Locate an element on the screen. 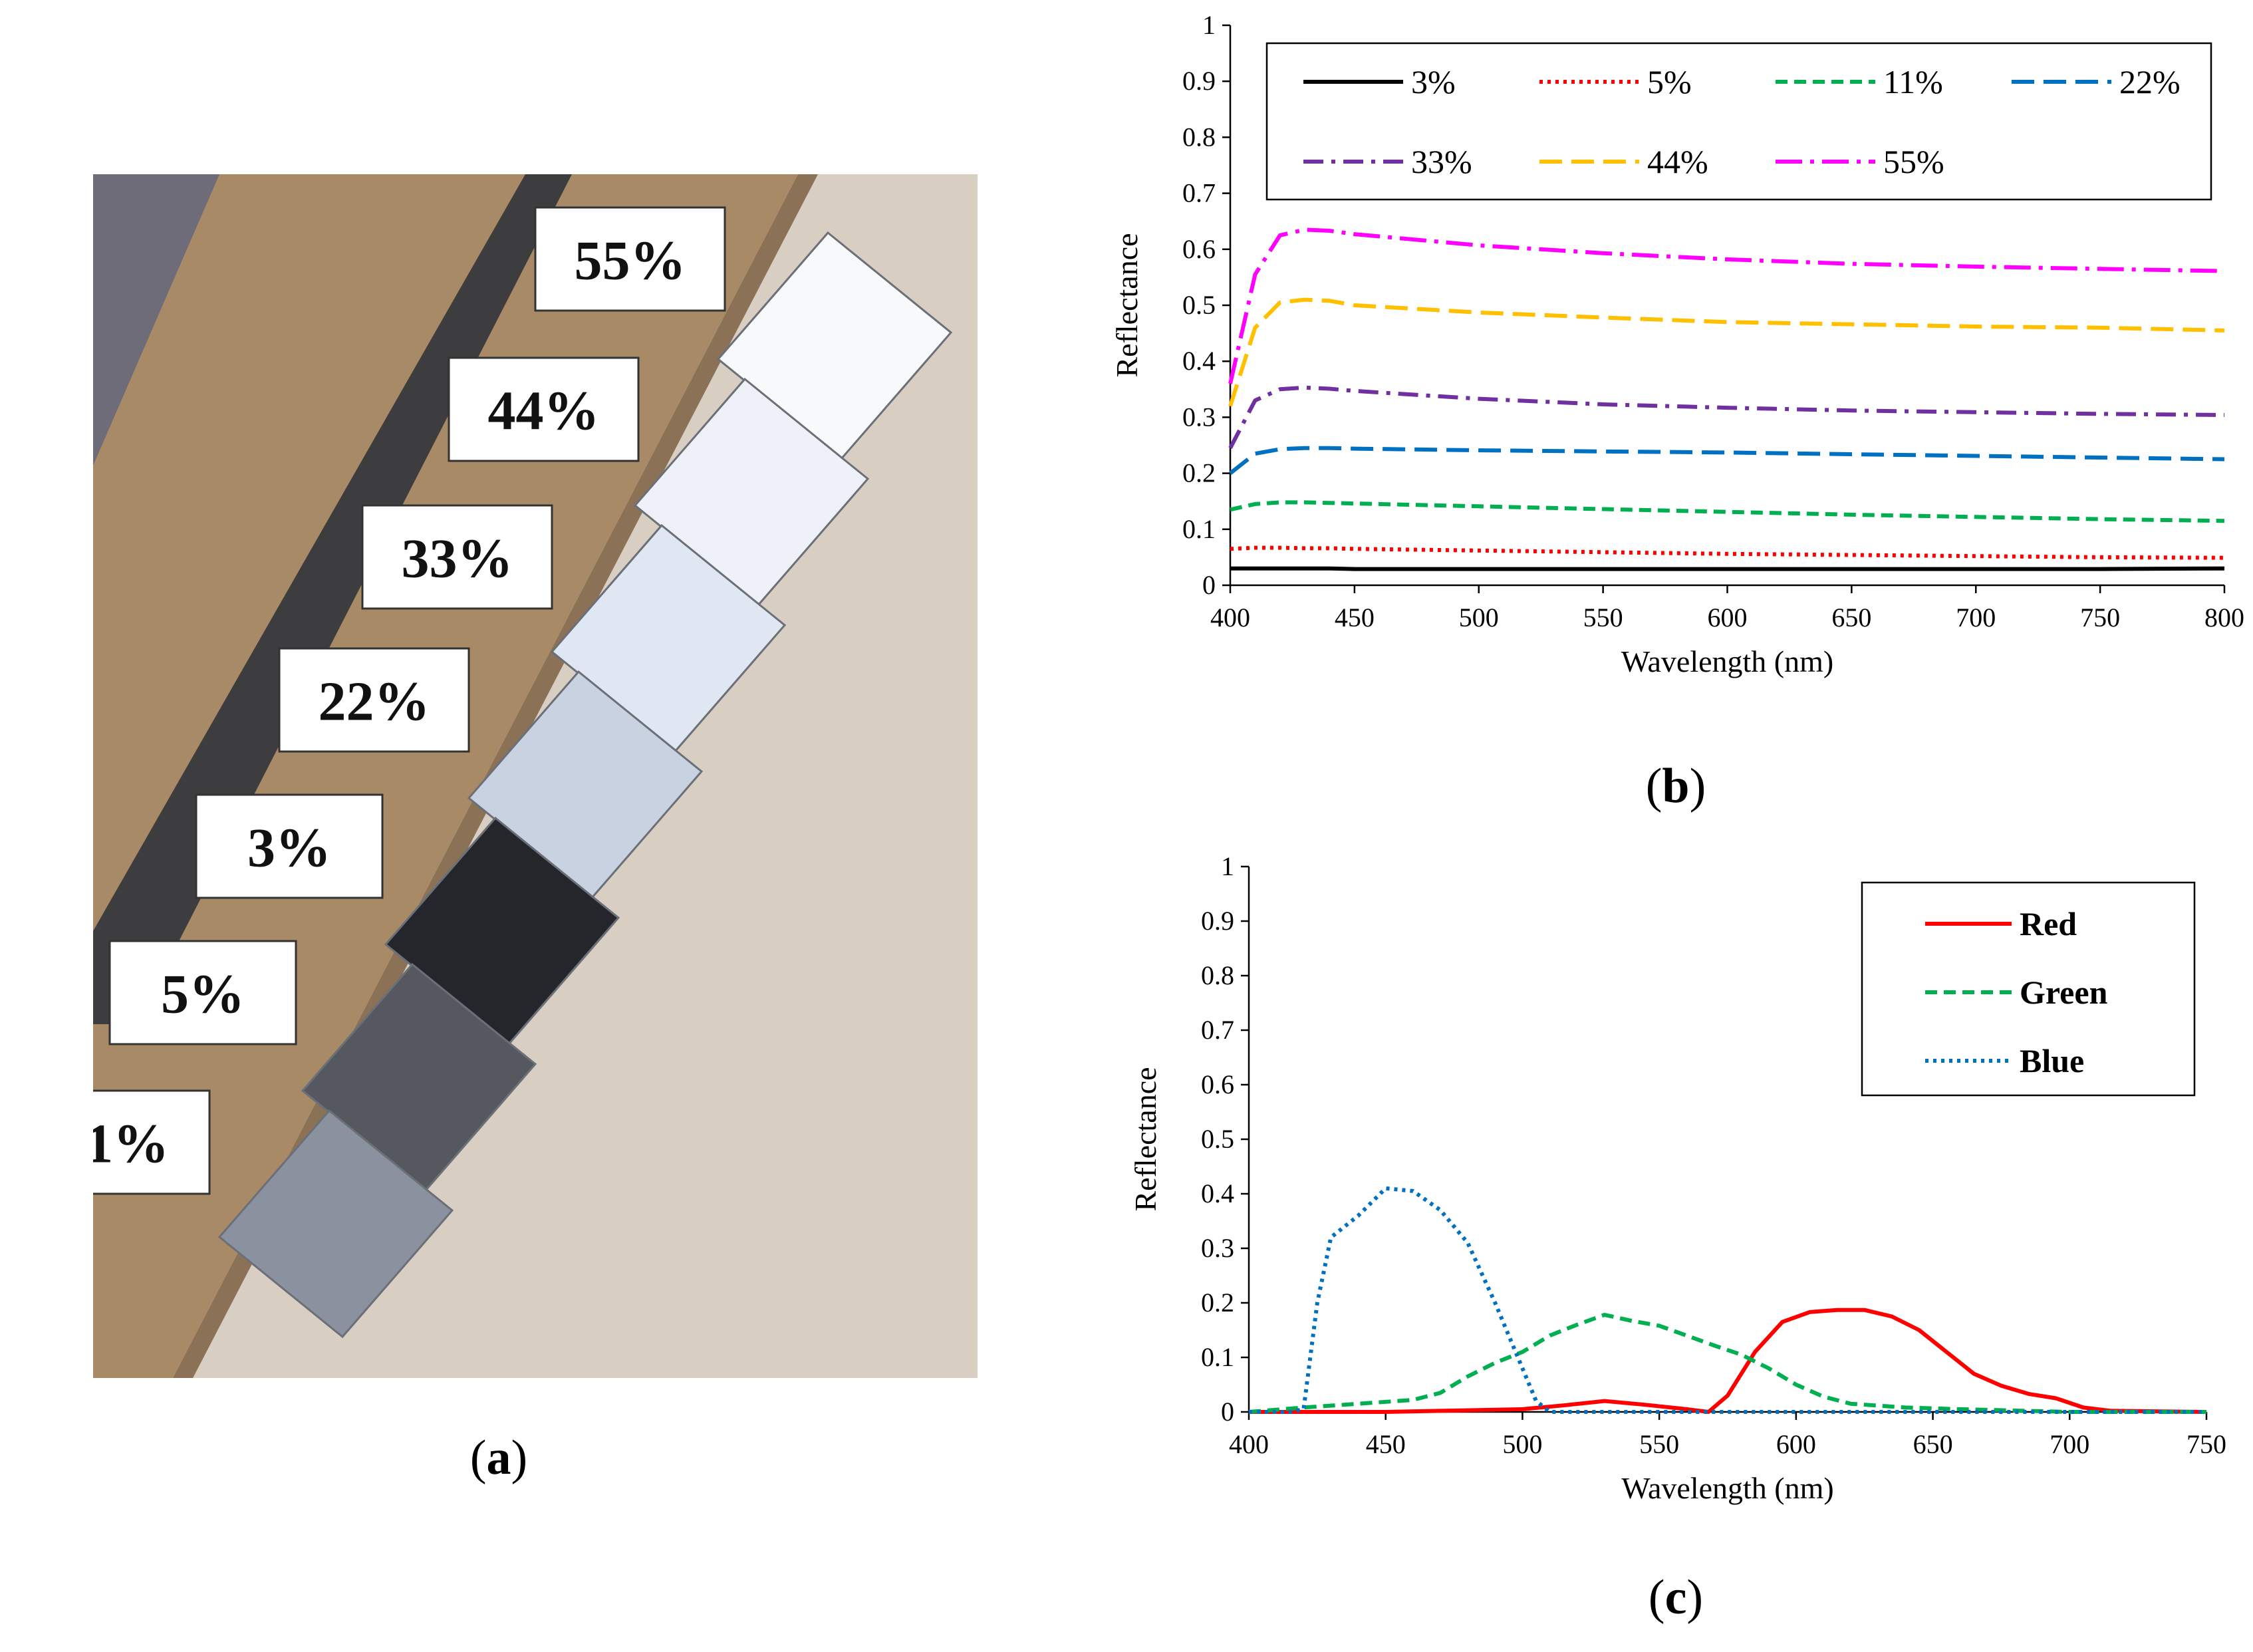 This screenshot has width=2253, height=1652. legend-label: 55% is located at coordinates (1913, 161).